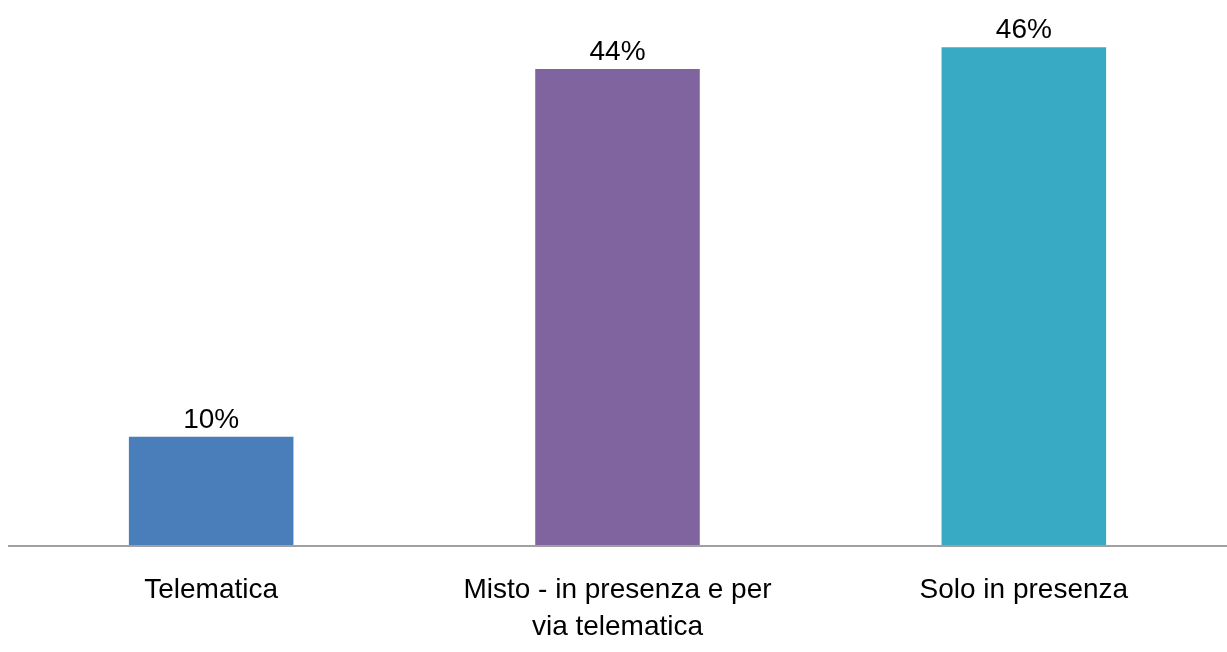  What do you see at coordinates (617, 50) in the screenshot?
I see `data-label: 44%` at bounding box center [617, 50].